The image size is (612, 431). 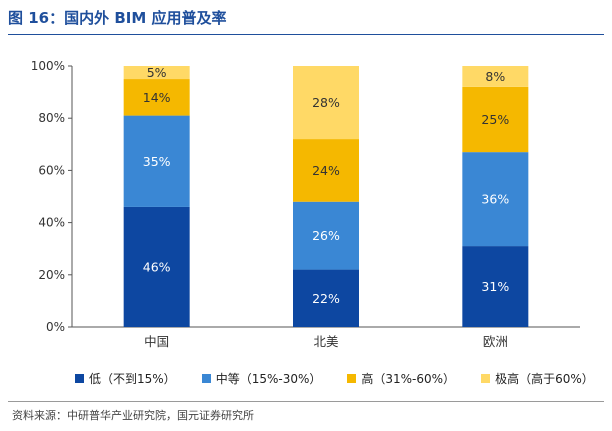 What do you see at coordinates (334, 378) in the screenshot?
I see `legend: 低（不到15%） 中等（15%-30%） 高（31%-60%） 极高（高于60%）` at bounding box center [334, 378].